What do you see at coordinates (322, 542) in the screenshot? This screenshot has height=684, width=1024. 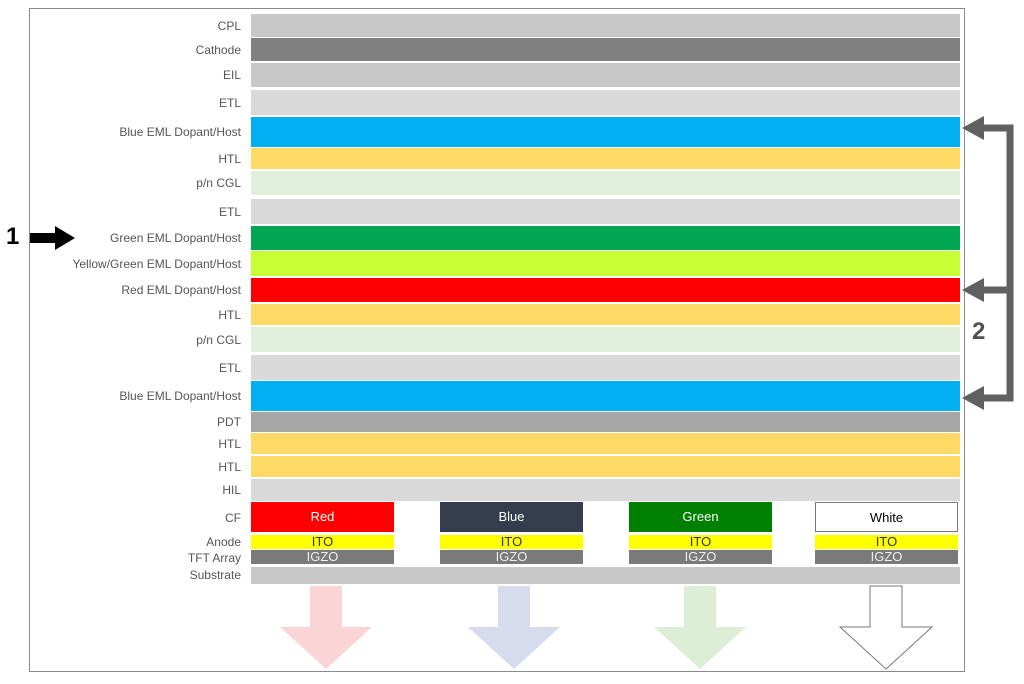 I see `ito-0: ITO` at bounding box center [322, 542].